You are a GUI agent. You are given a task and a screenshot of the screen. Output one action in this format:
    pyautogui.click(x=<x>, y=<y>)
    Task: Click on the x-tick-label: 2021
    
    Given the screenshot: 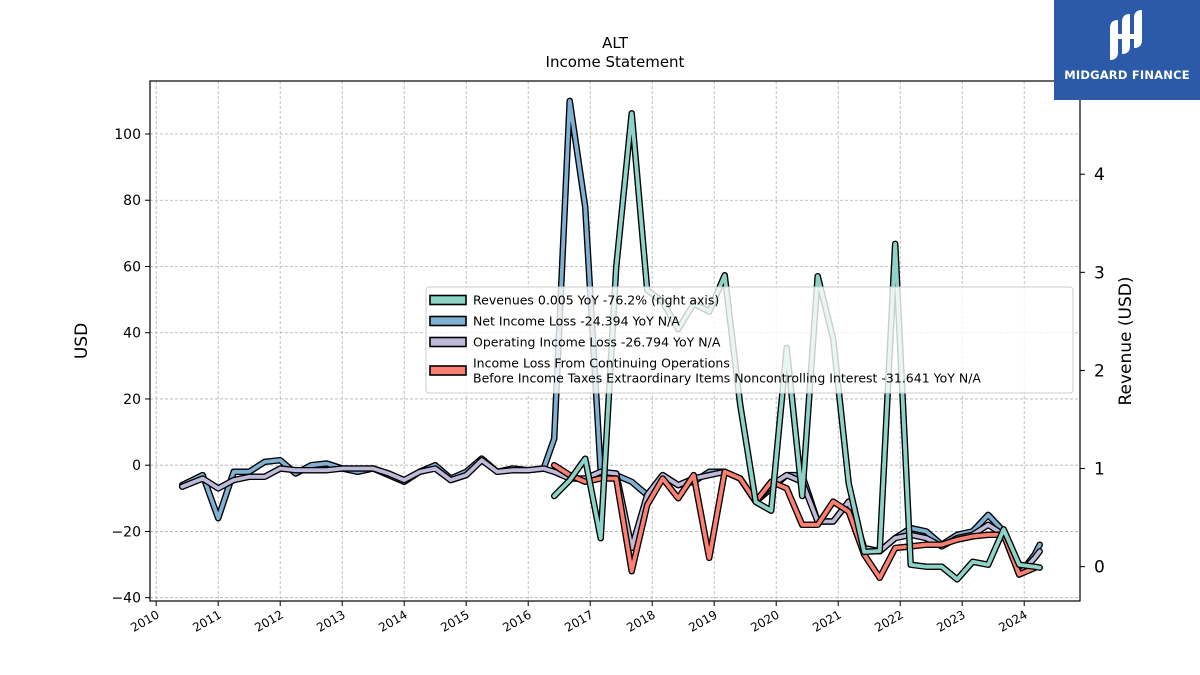 What is the action you would take?
    pyautogui.click(x=826, y=620)
    